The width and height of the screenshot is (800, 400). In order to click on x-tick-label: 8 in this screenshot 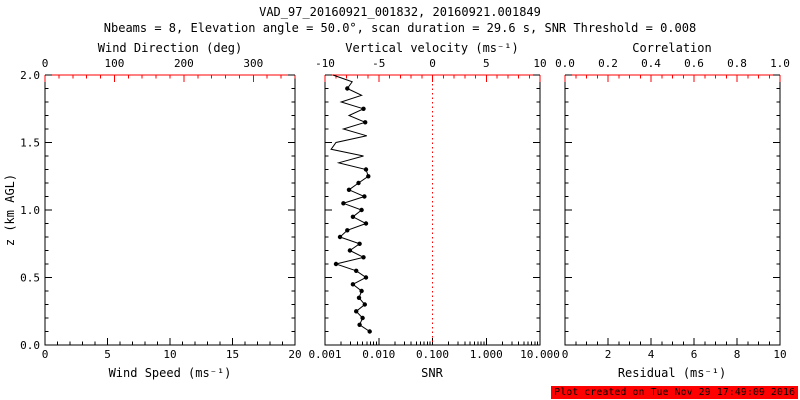, I will do `click(737, 354)`.